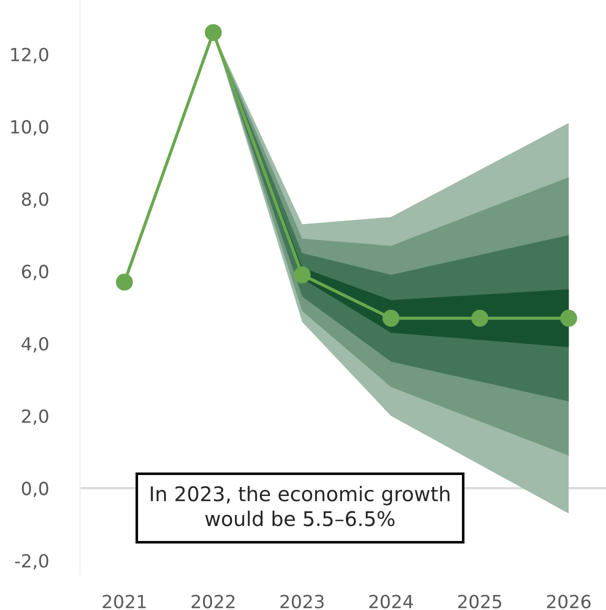 This screenshot has height=610, width=606. Describe the element at coordinates (35, 345) in the screenshot. I see `y-tick-label: 4,0` at that location.